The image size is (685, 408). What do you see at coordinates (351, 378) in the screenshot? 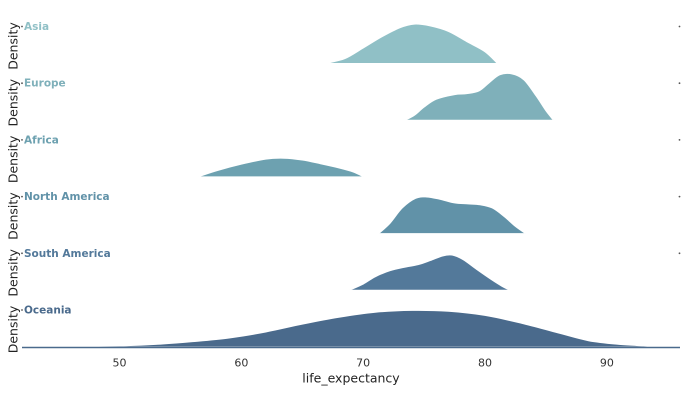
I see `x-axis-label: life_expectancy` at bounding box center [351, 378].